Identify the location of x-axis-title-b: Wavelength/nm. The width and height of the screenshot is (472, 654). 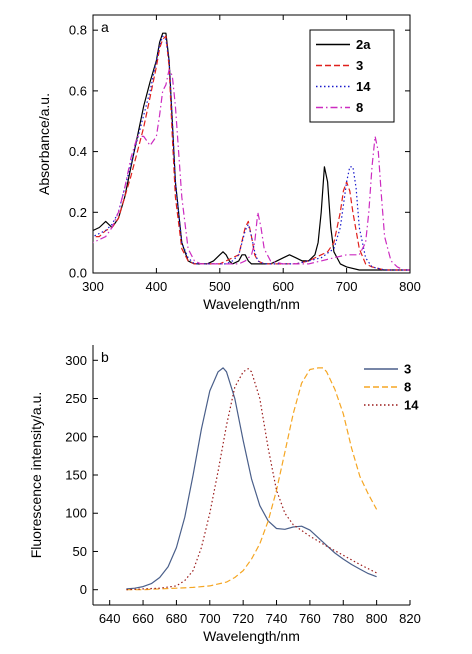
(251, 636).